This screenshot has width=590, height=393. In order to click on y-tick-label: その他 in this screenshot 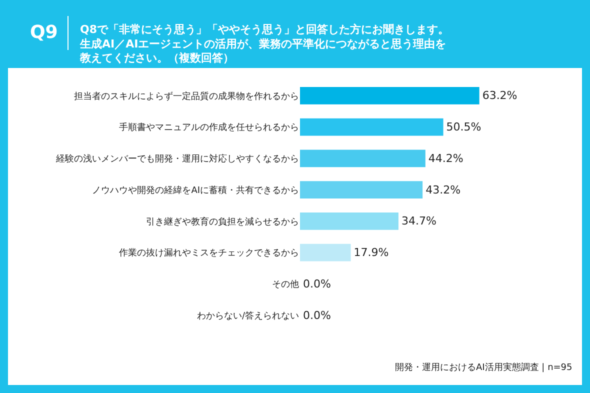, I will do `click(285, 284)`.